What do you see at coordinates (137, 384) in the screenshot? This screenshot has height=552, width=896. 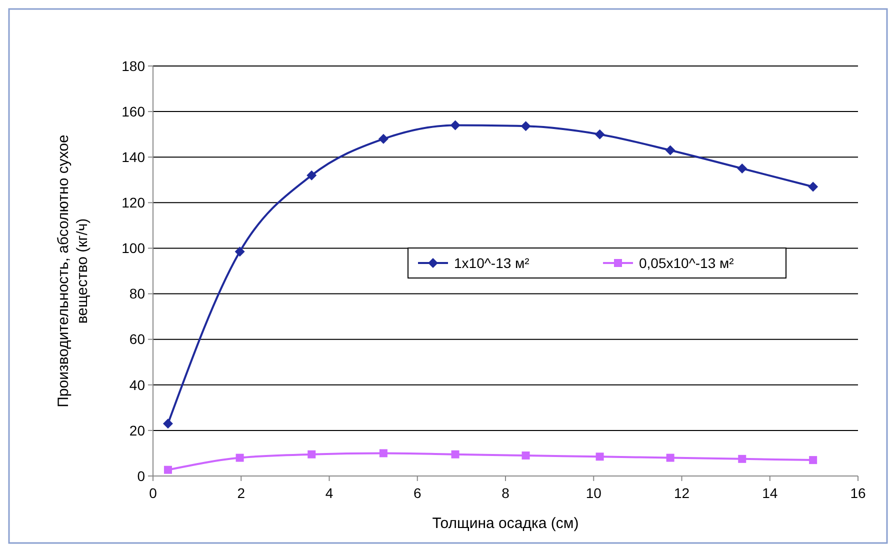 I see `y-tick-label: 40` at bounding box center [137, 384].